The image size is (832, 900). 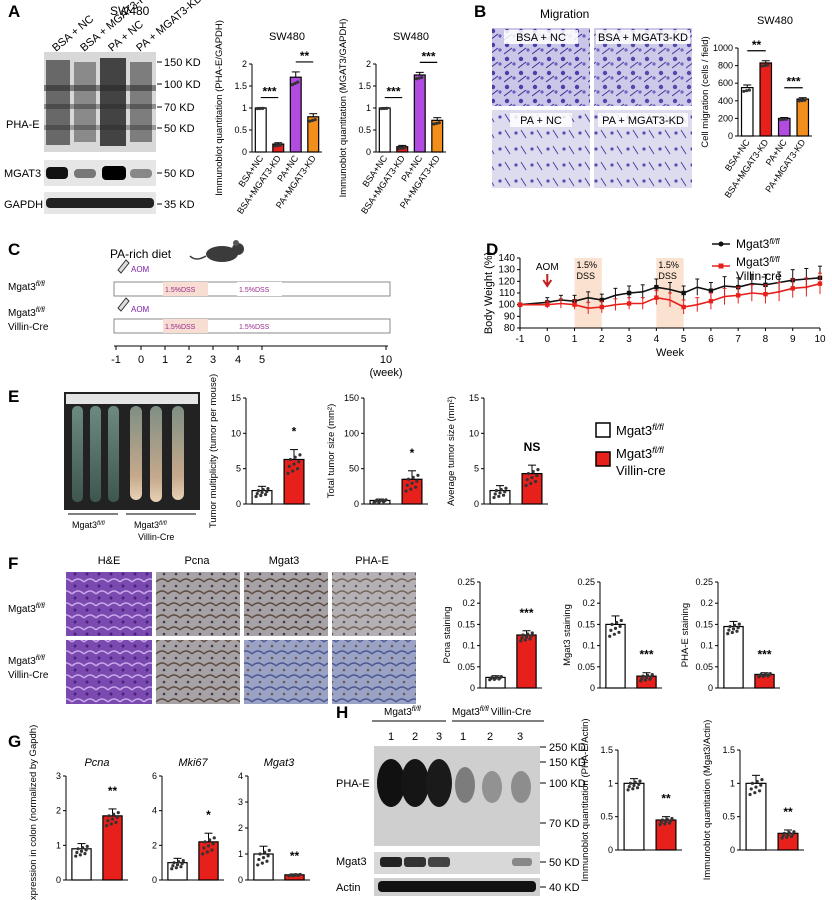 I want to click on panel-b-letter: B, so click(x=480, y=11).